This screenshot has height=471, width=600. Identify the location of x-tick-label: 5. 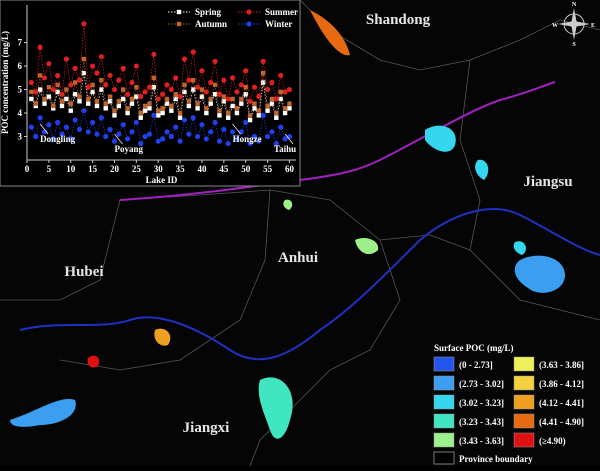
(49, 169).